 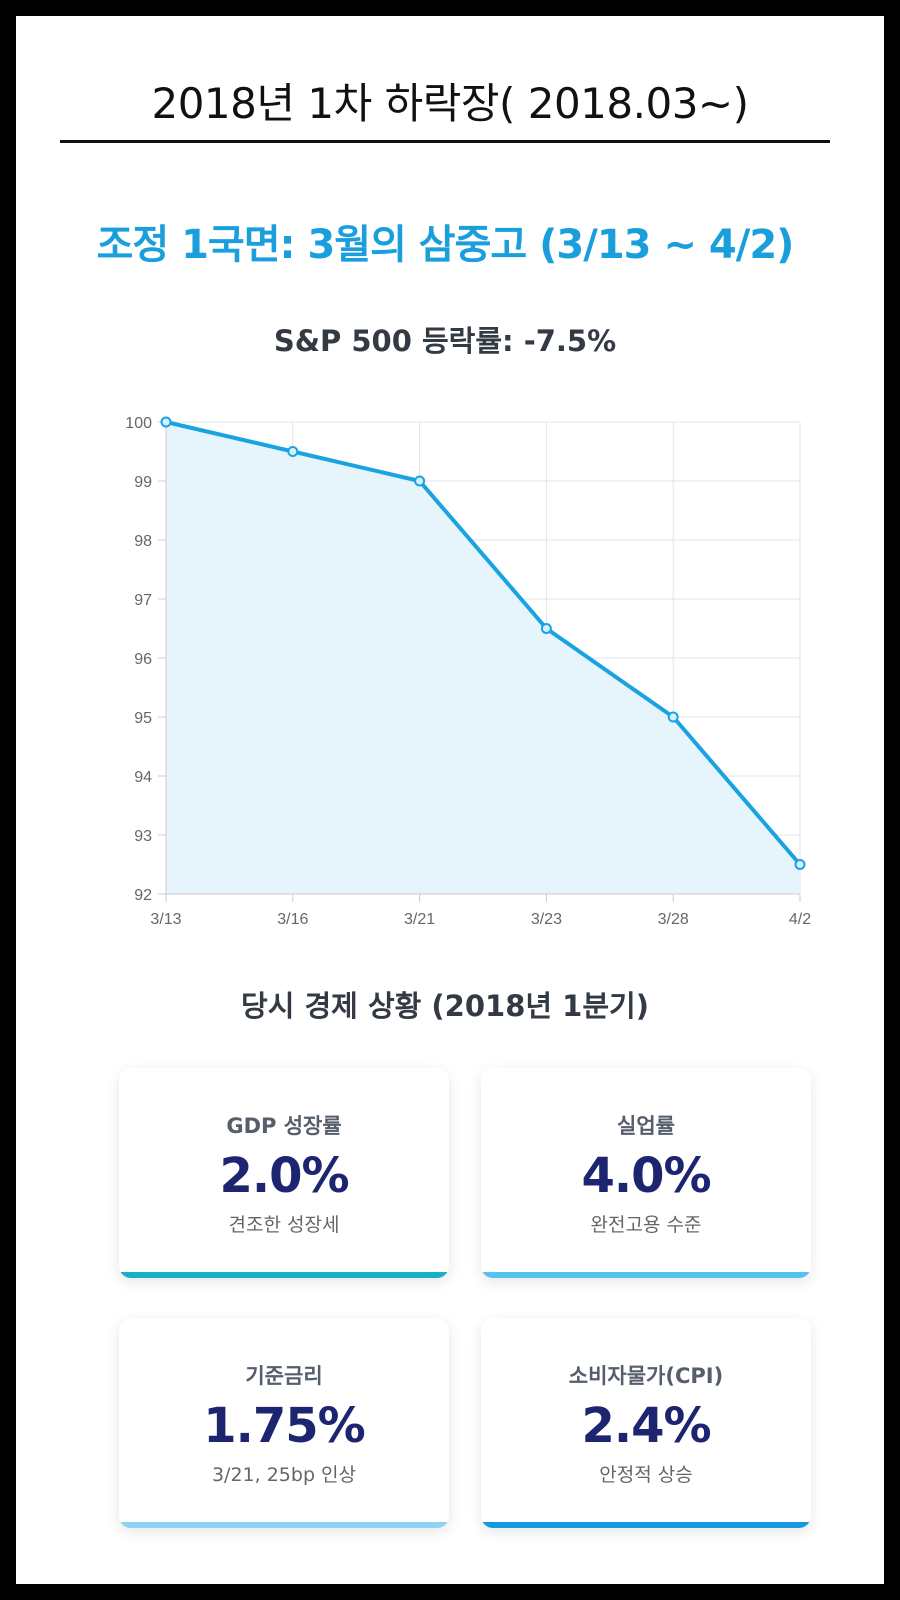 I want to click on y-tick-label: 92, so click(x=143, y=895).